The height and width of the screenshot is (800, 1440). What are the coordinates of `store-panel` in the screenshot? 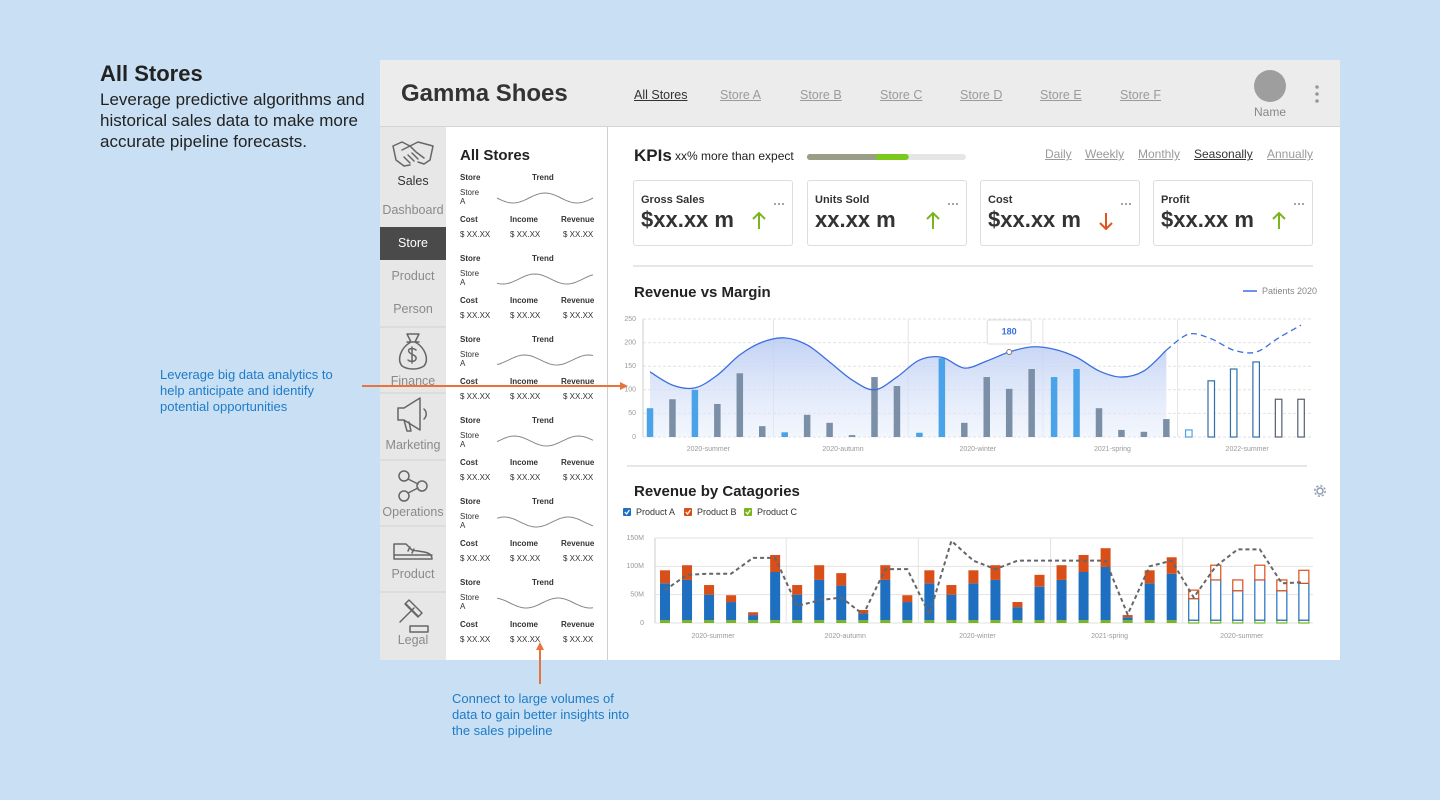 It's located at (527, 393).